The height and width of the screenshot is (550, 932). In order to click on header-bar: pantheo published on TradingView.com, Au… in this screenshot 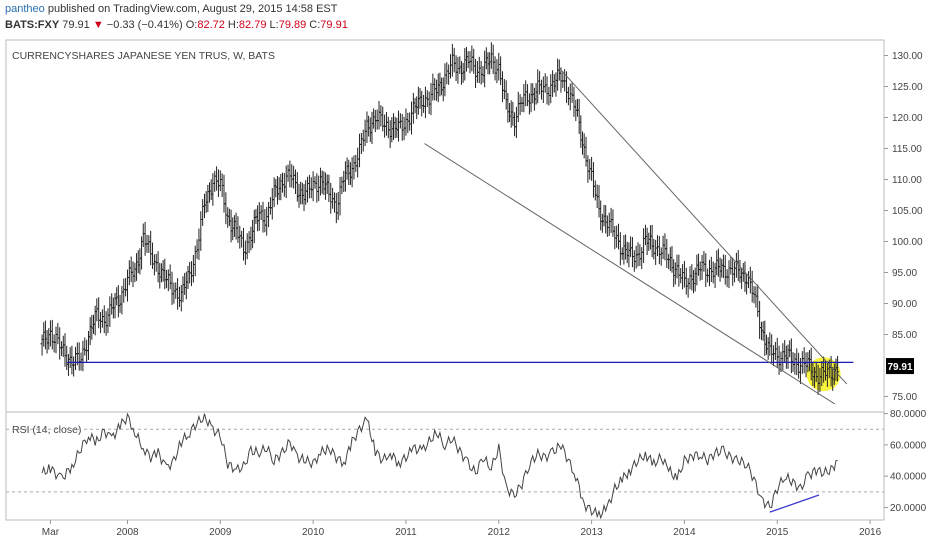, I will do `click(466, 18)`.